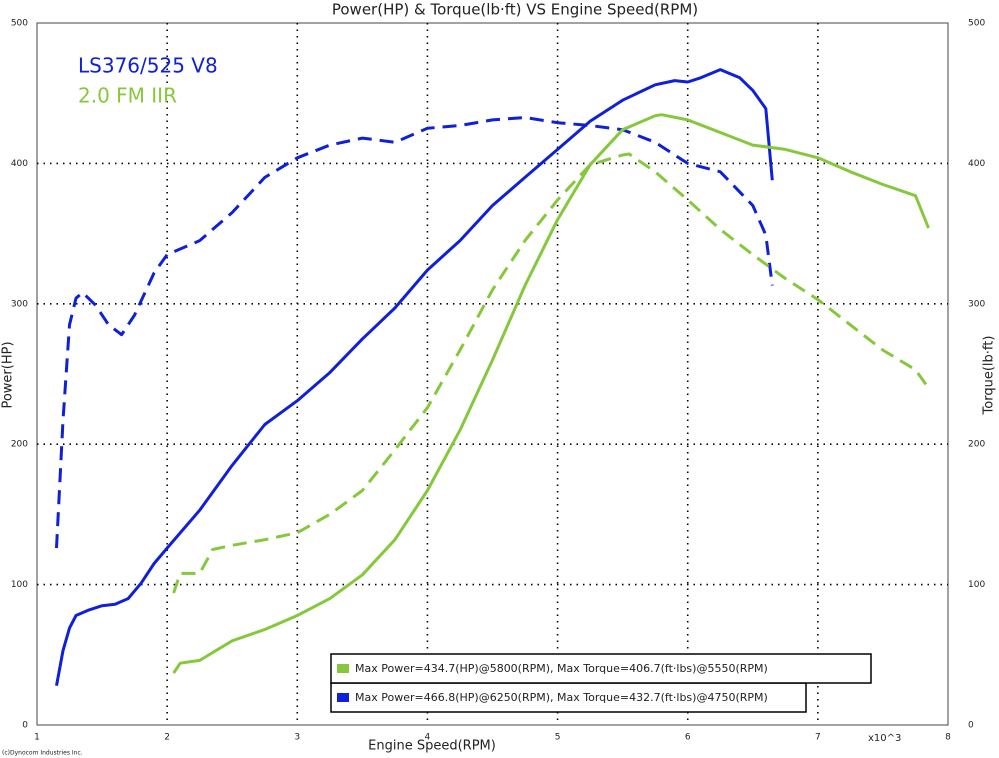 The image size is (999, 758). I want to click on y2-tick-label: 300, so click(976, 304).